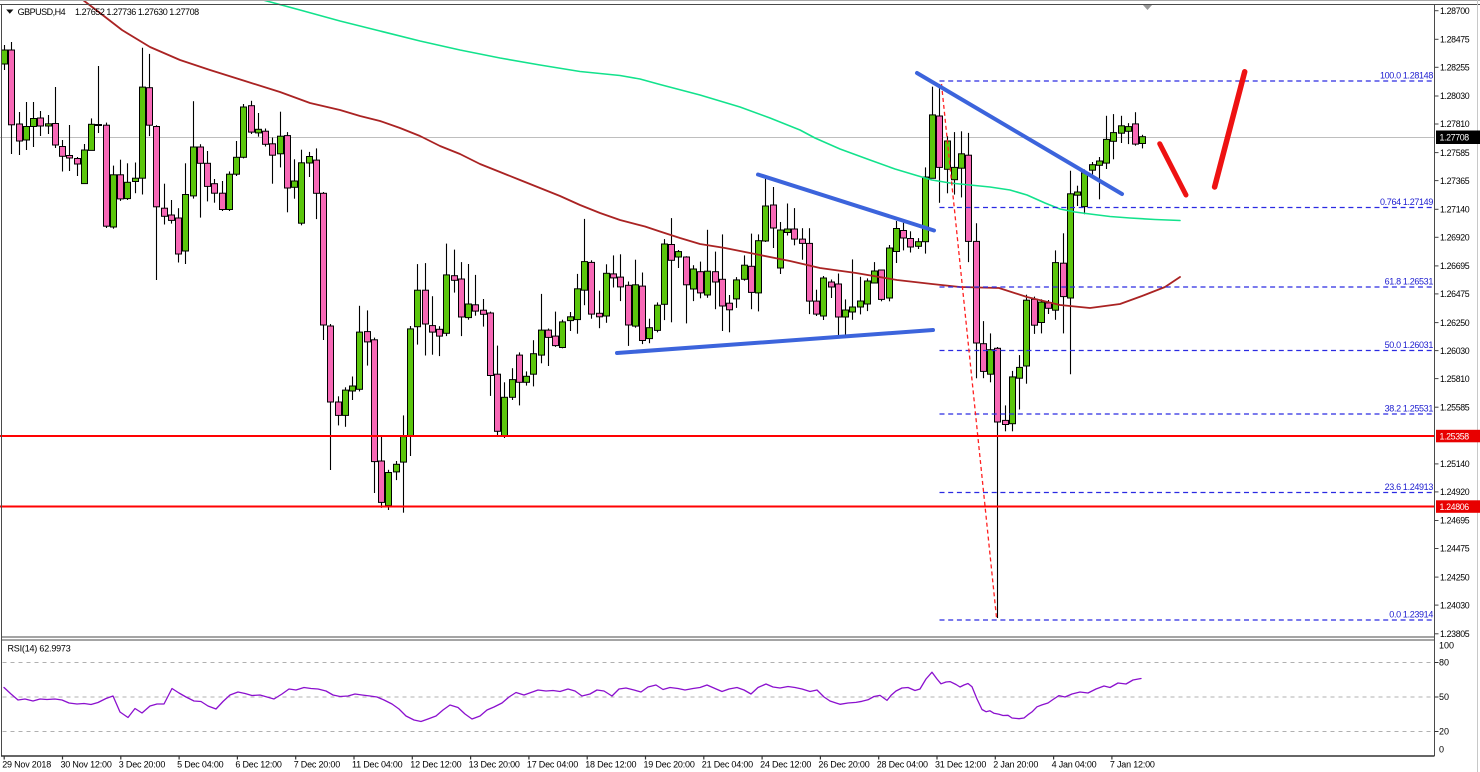 This screenshot has width=1480, height=772. What do you see at coordinates (1455, 323) in the screenshot?
I see `svg-text: 1.26250` at bounding box center [1455, 323].